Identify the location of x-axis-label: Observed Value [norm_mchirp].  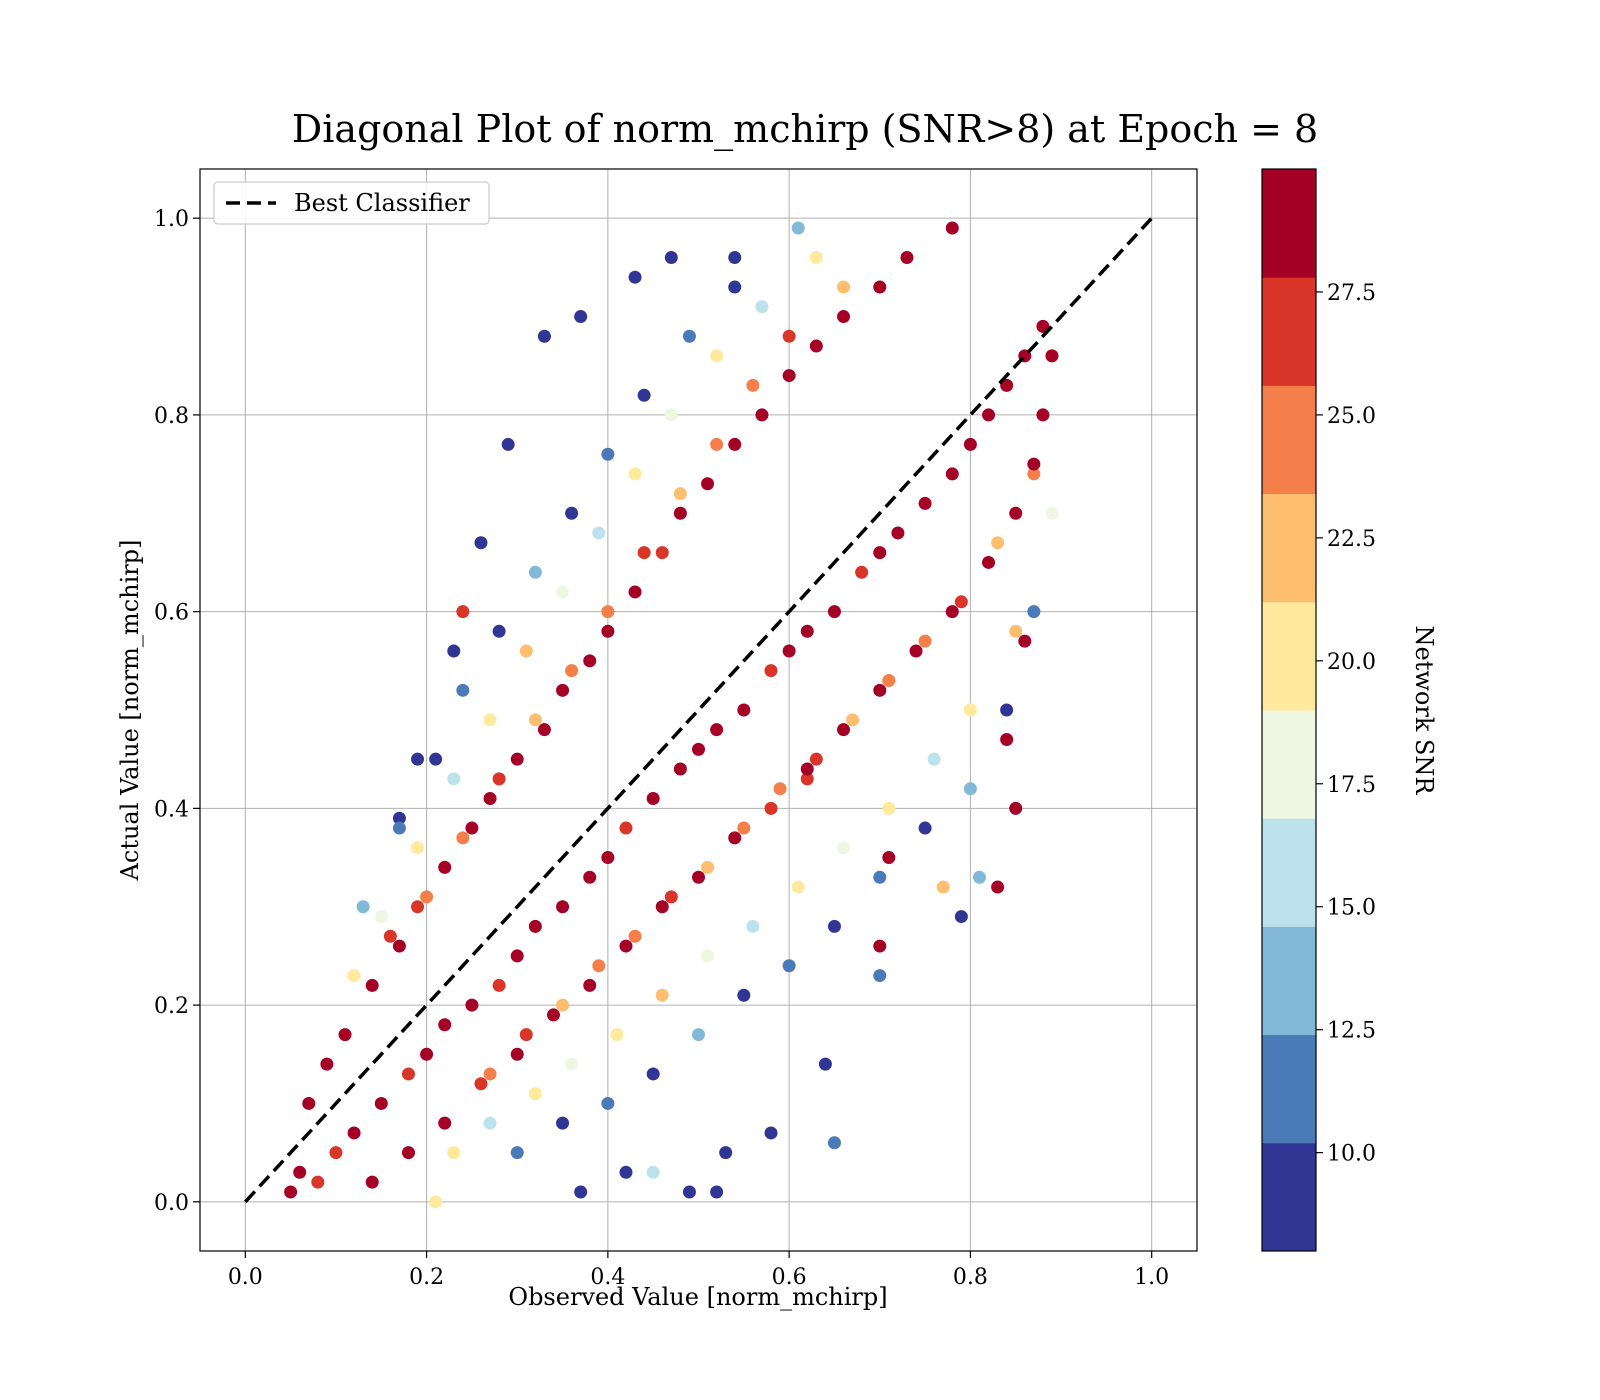
(697, 1297).